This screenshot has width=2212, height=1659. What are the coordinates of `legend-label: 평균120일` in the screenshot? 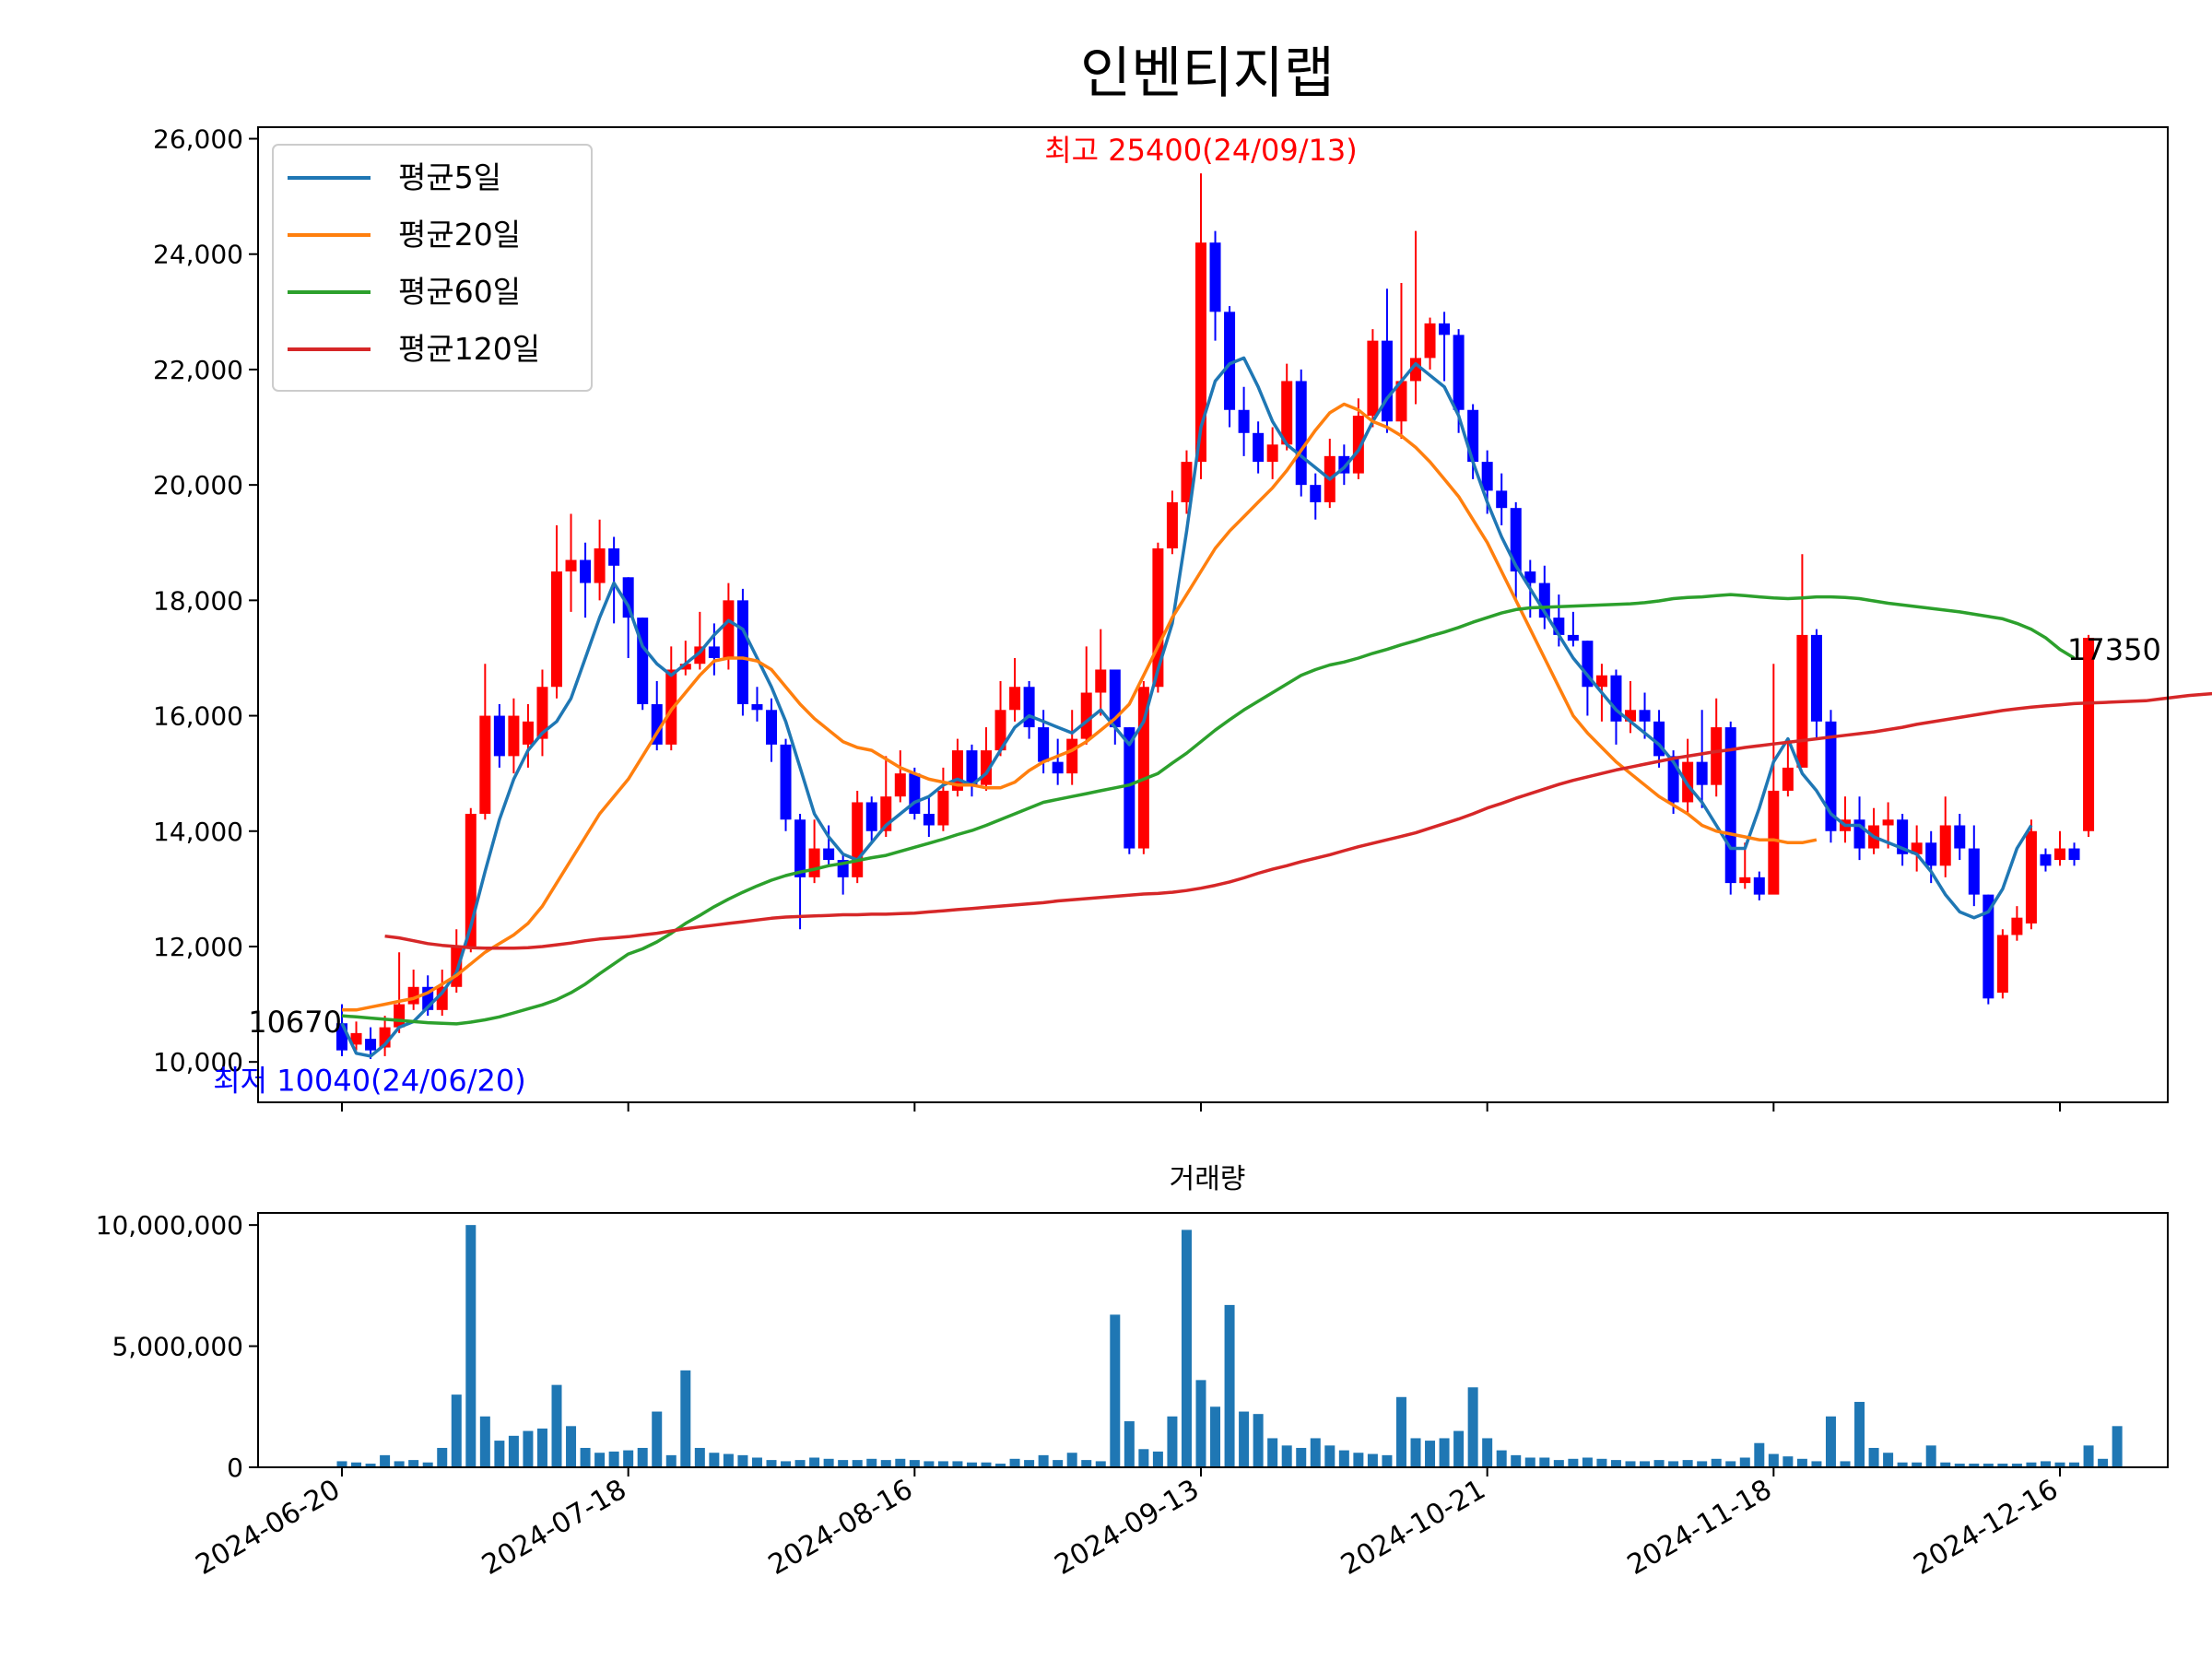 It's located at (469, 349).